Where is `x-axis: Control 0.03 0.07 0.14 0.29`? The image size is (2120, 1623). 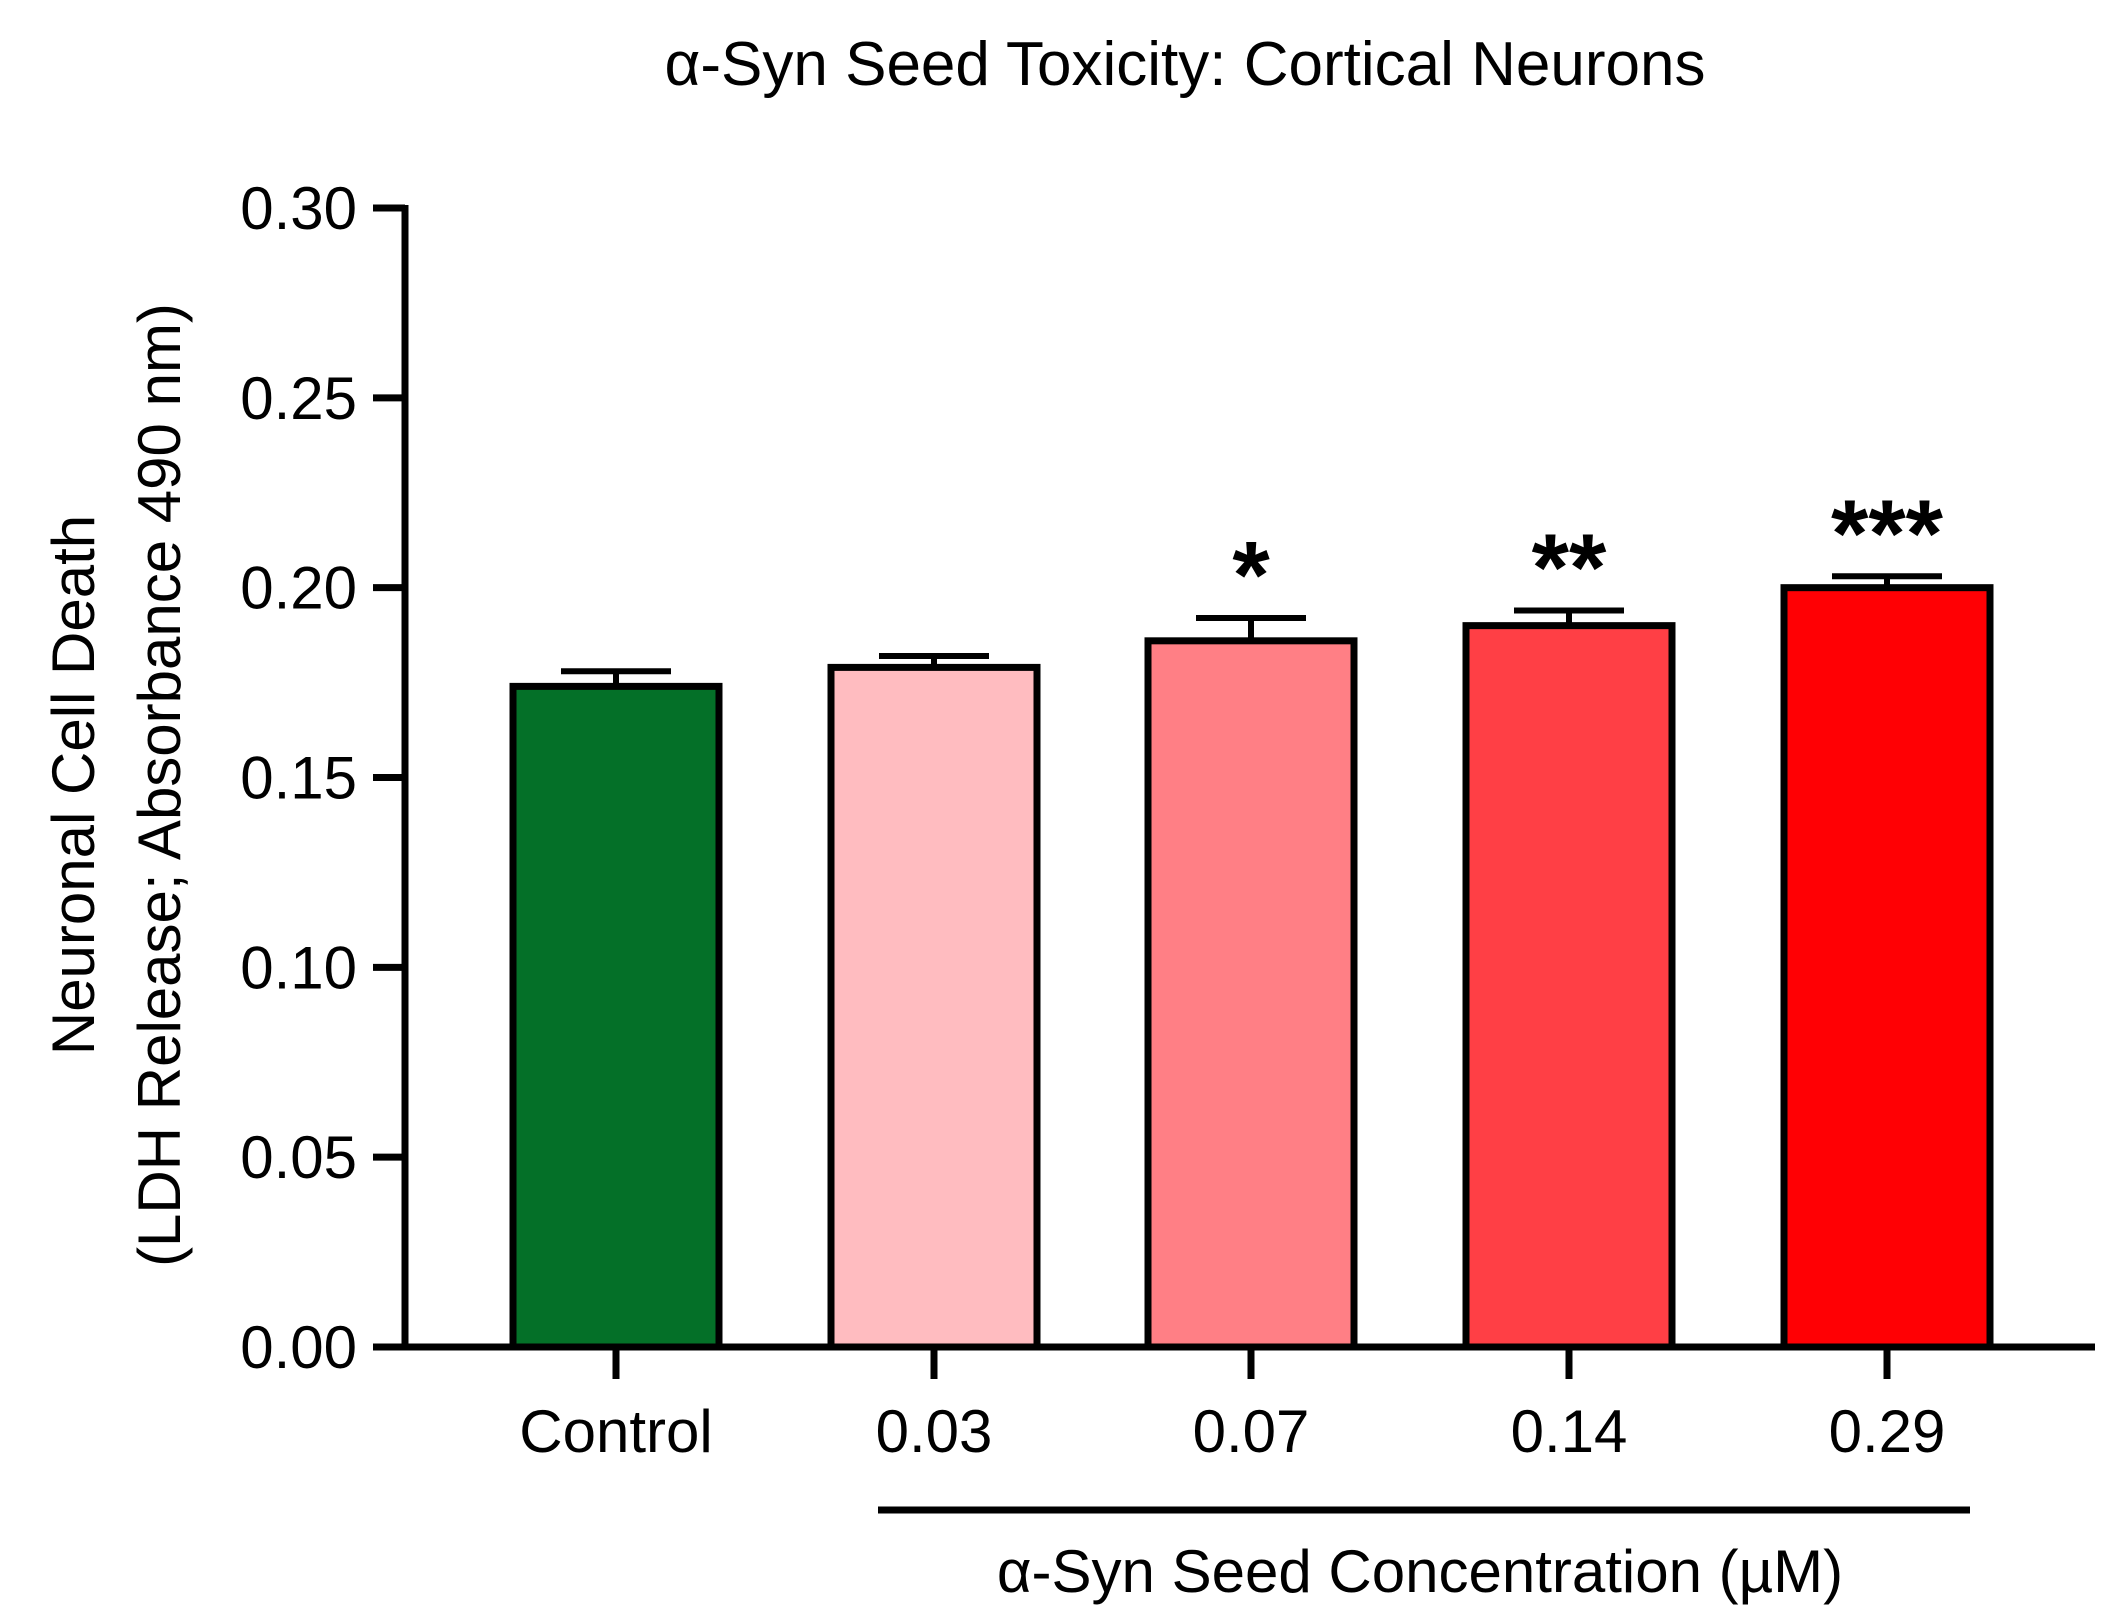 x-axis: Control 0.03 0.07 0.14 0.29 is located at coordinates (1248, 1404).